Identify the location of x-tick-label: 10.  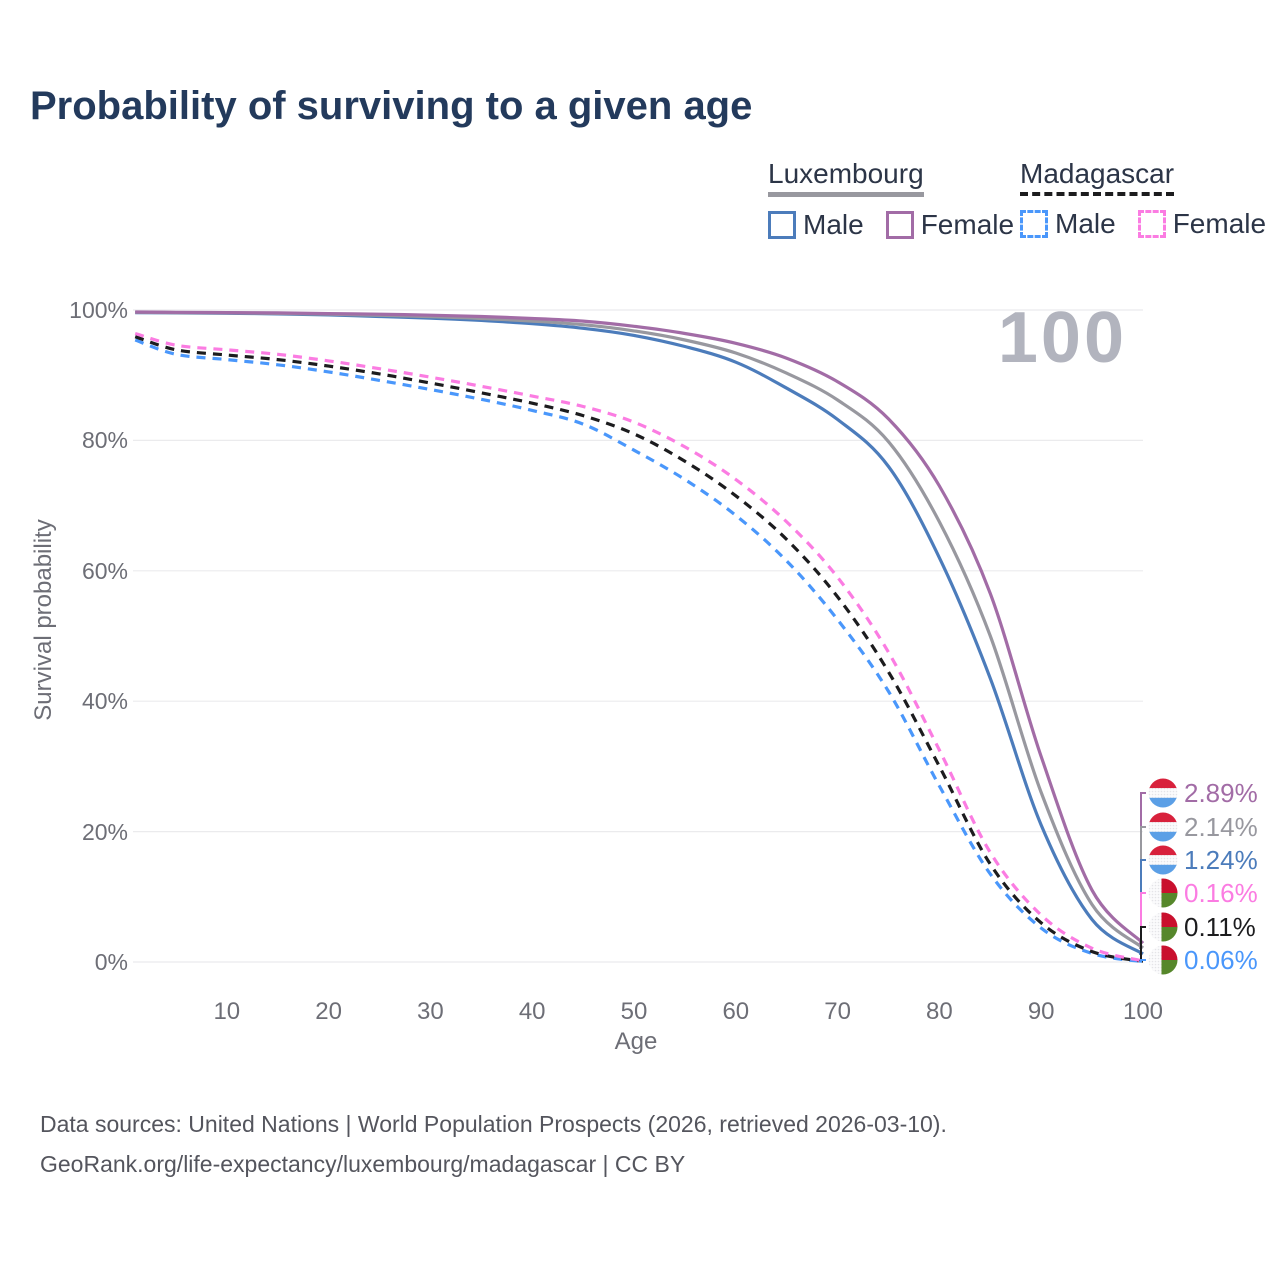
(227, 1011).